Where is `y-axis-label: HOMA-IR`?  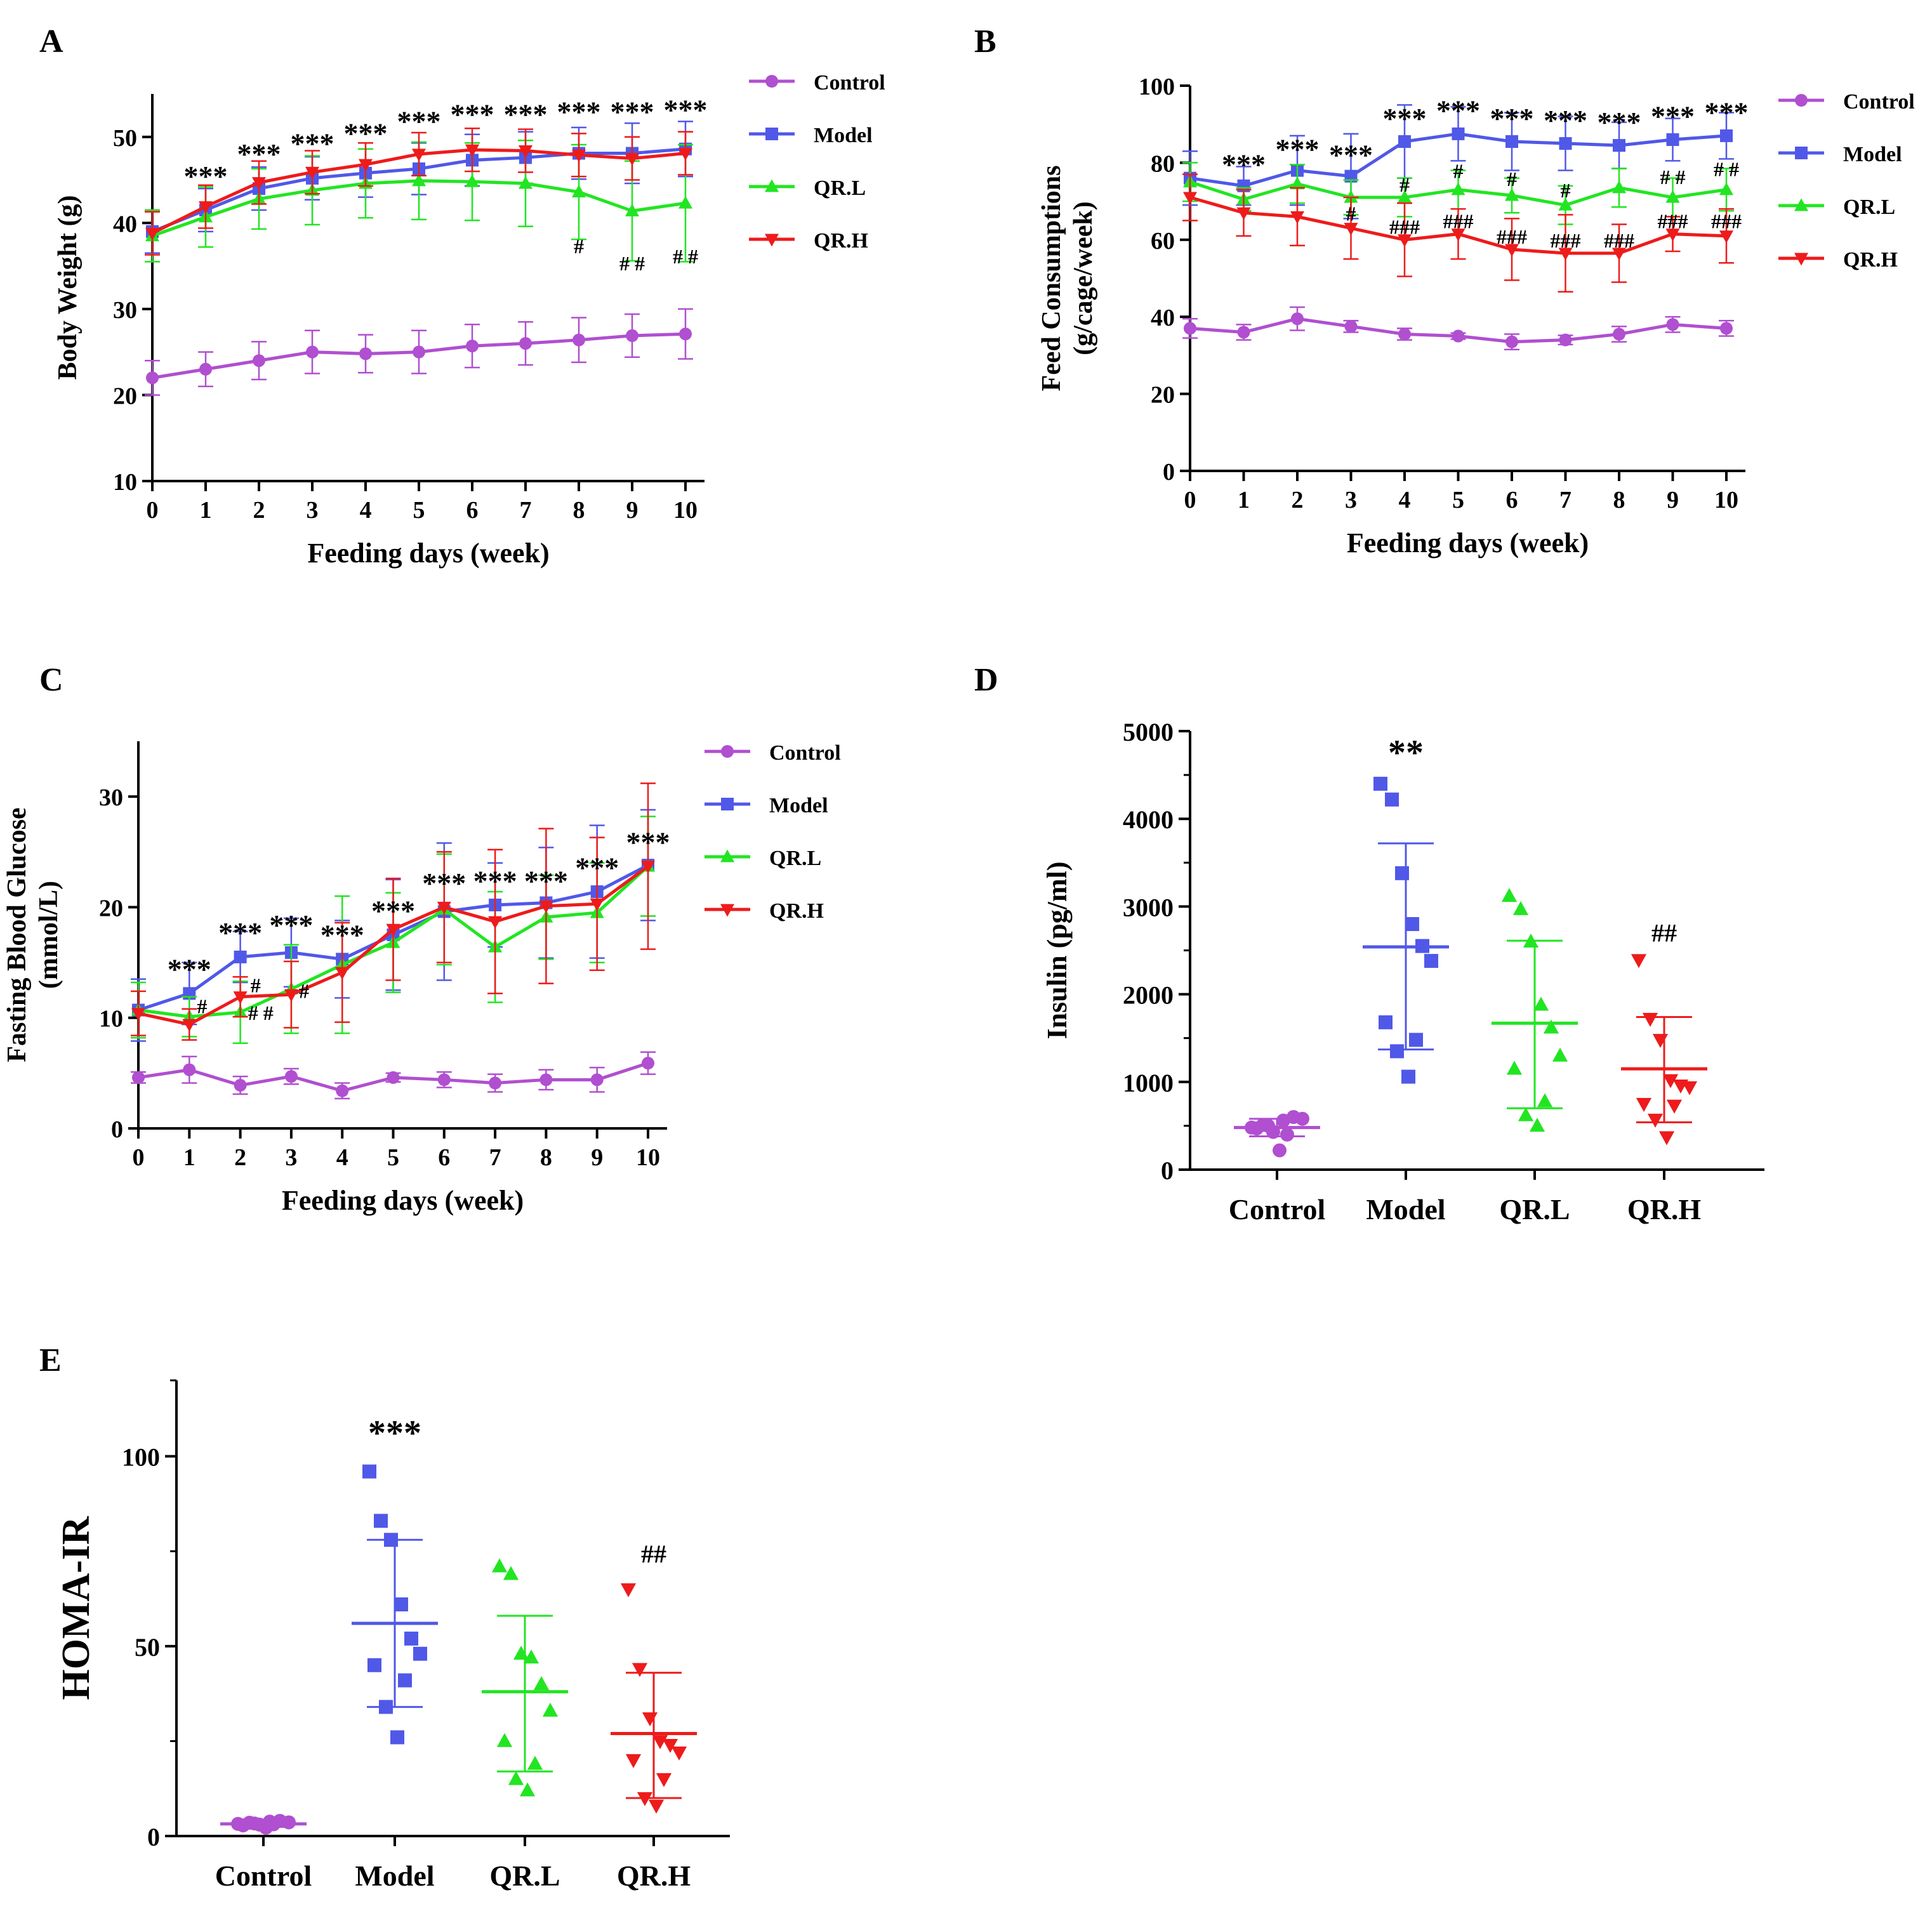
y-axis-label: HOMA-IR is located at coordinates (76, 1608).